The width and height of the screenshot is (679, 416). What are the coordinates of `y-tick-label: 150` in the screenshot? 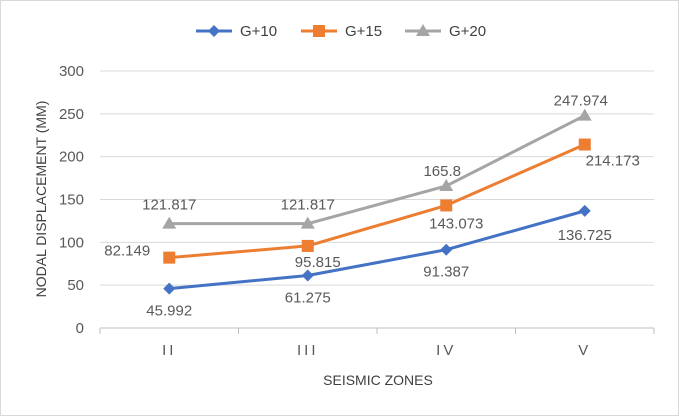 It's located at (71, 200).